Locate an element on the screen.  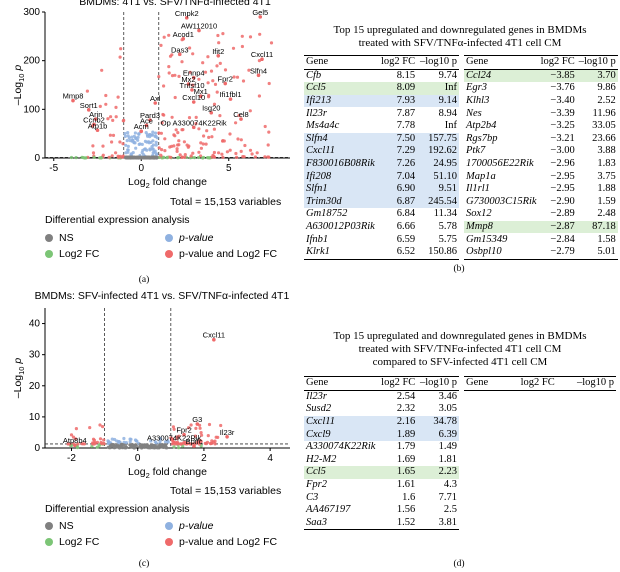
table-row: Cxcl11 2.16 34.78 is located at coordinates (381, 422).